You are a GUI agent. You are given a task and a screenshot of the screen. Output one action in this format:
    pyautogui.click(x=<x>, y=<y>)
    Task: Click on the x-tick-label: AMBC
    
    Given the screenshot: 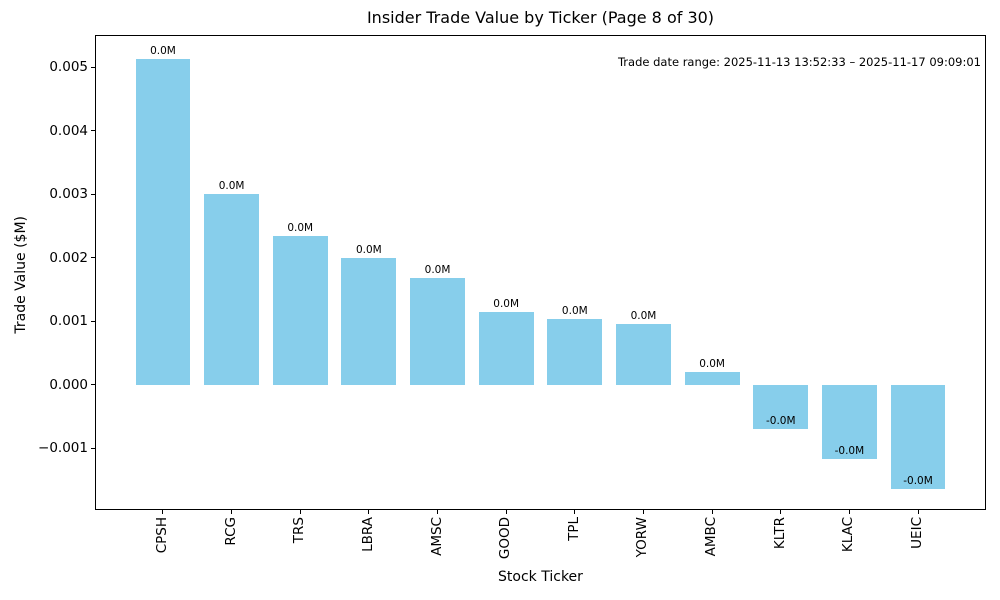 What is the action you would take?
    pyautogui.click(x=711, y=537)
    